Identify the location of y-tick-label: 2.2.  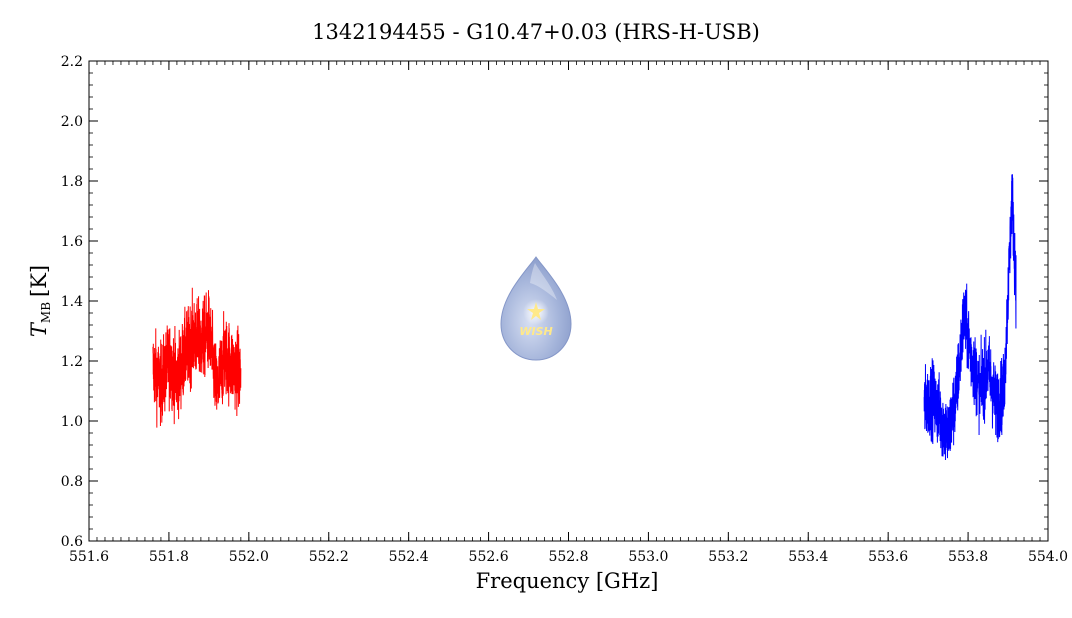
(72, 62).